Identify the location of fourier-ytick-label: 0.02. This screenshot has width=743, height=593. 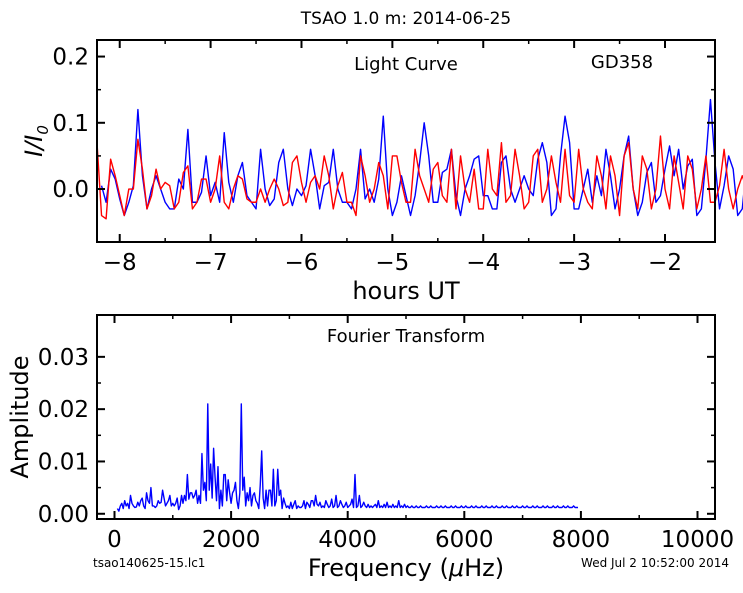
(63, 410).